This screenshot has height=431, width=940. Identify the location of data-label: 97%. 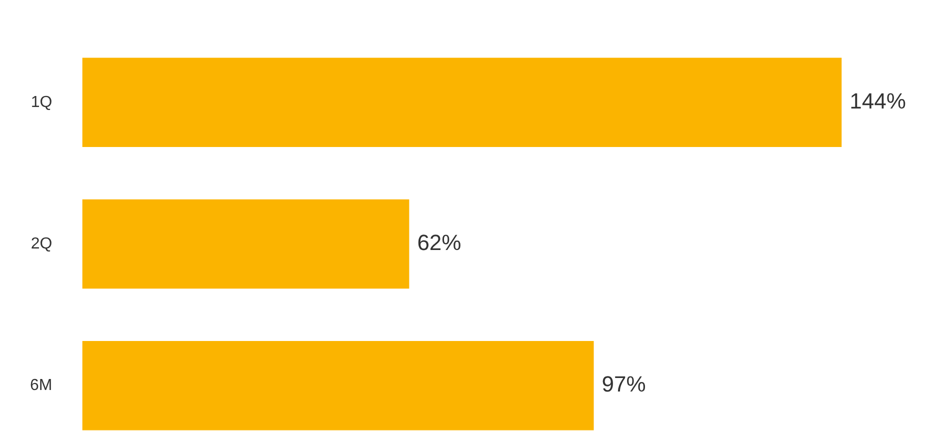
(624, 384).